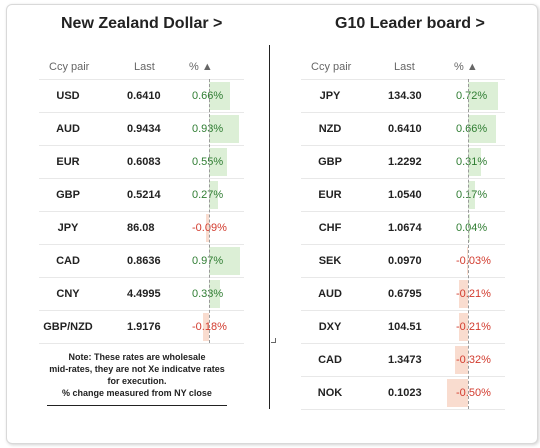  I want to click on last-rate: 1.2292, so click(405, 162).